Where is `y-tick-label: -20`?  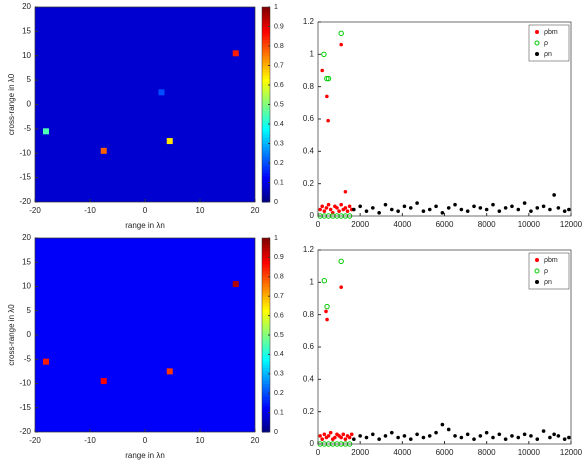
y-tick-label: -20 is located at coordinates (25, 431).